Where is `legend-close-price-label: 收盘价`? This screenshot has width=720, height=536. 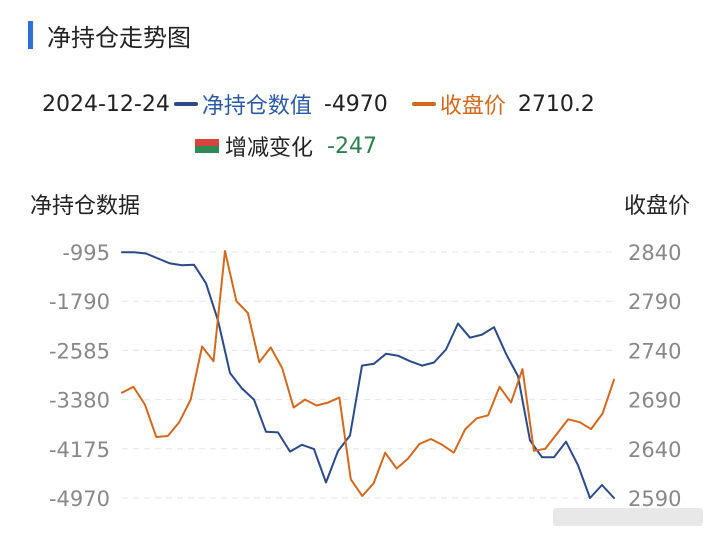 legend-close-price-label: 收盘价 is located at coordinates (472, 106).